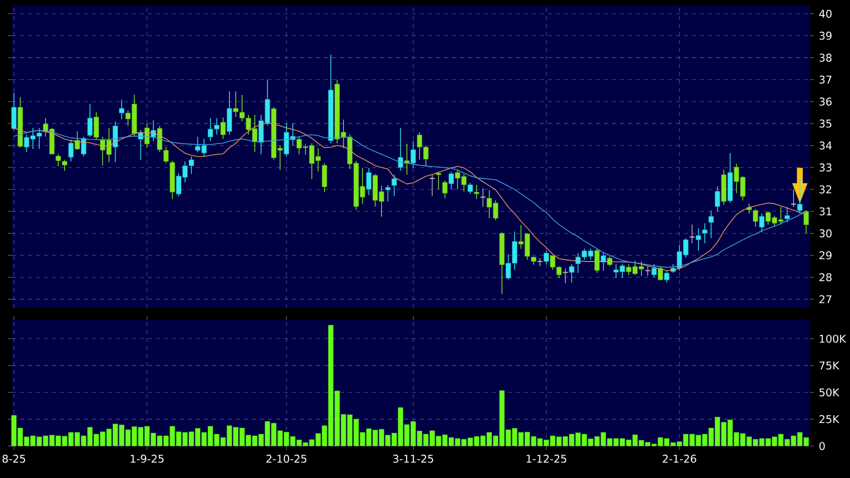 This screenshot has height=478, width=850. What do you see at coordinates (286, 458) in the screenshot?
I see `x-tick-label: 2-10-25` at bounding box center [286, 458].